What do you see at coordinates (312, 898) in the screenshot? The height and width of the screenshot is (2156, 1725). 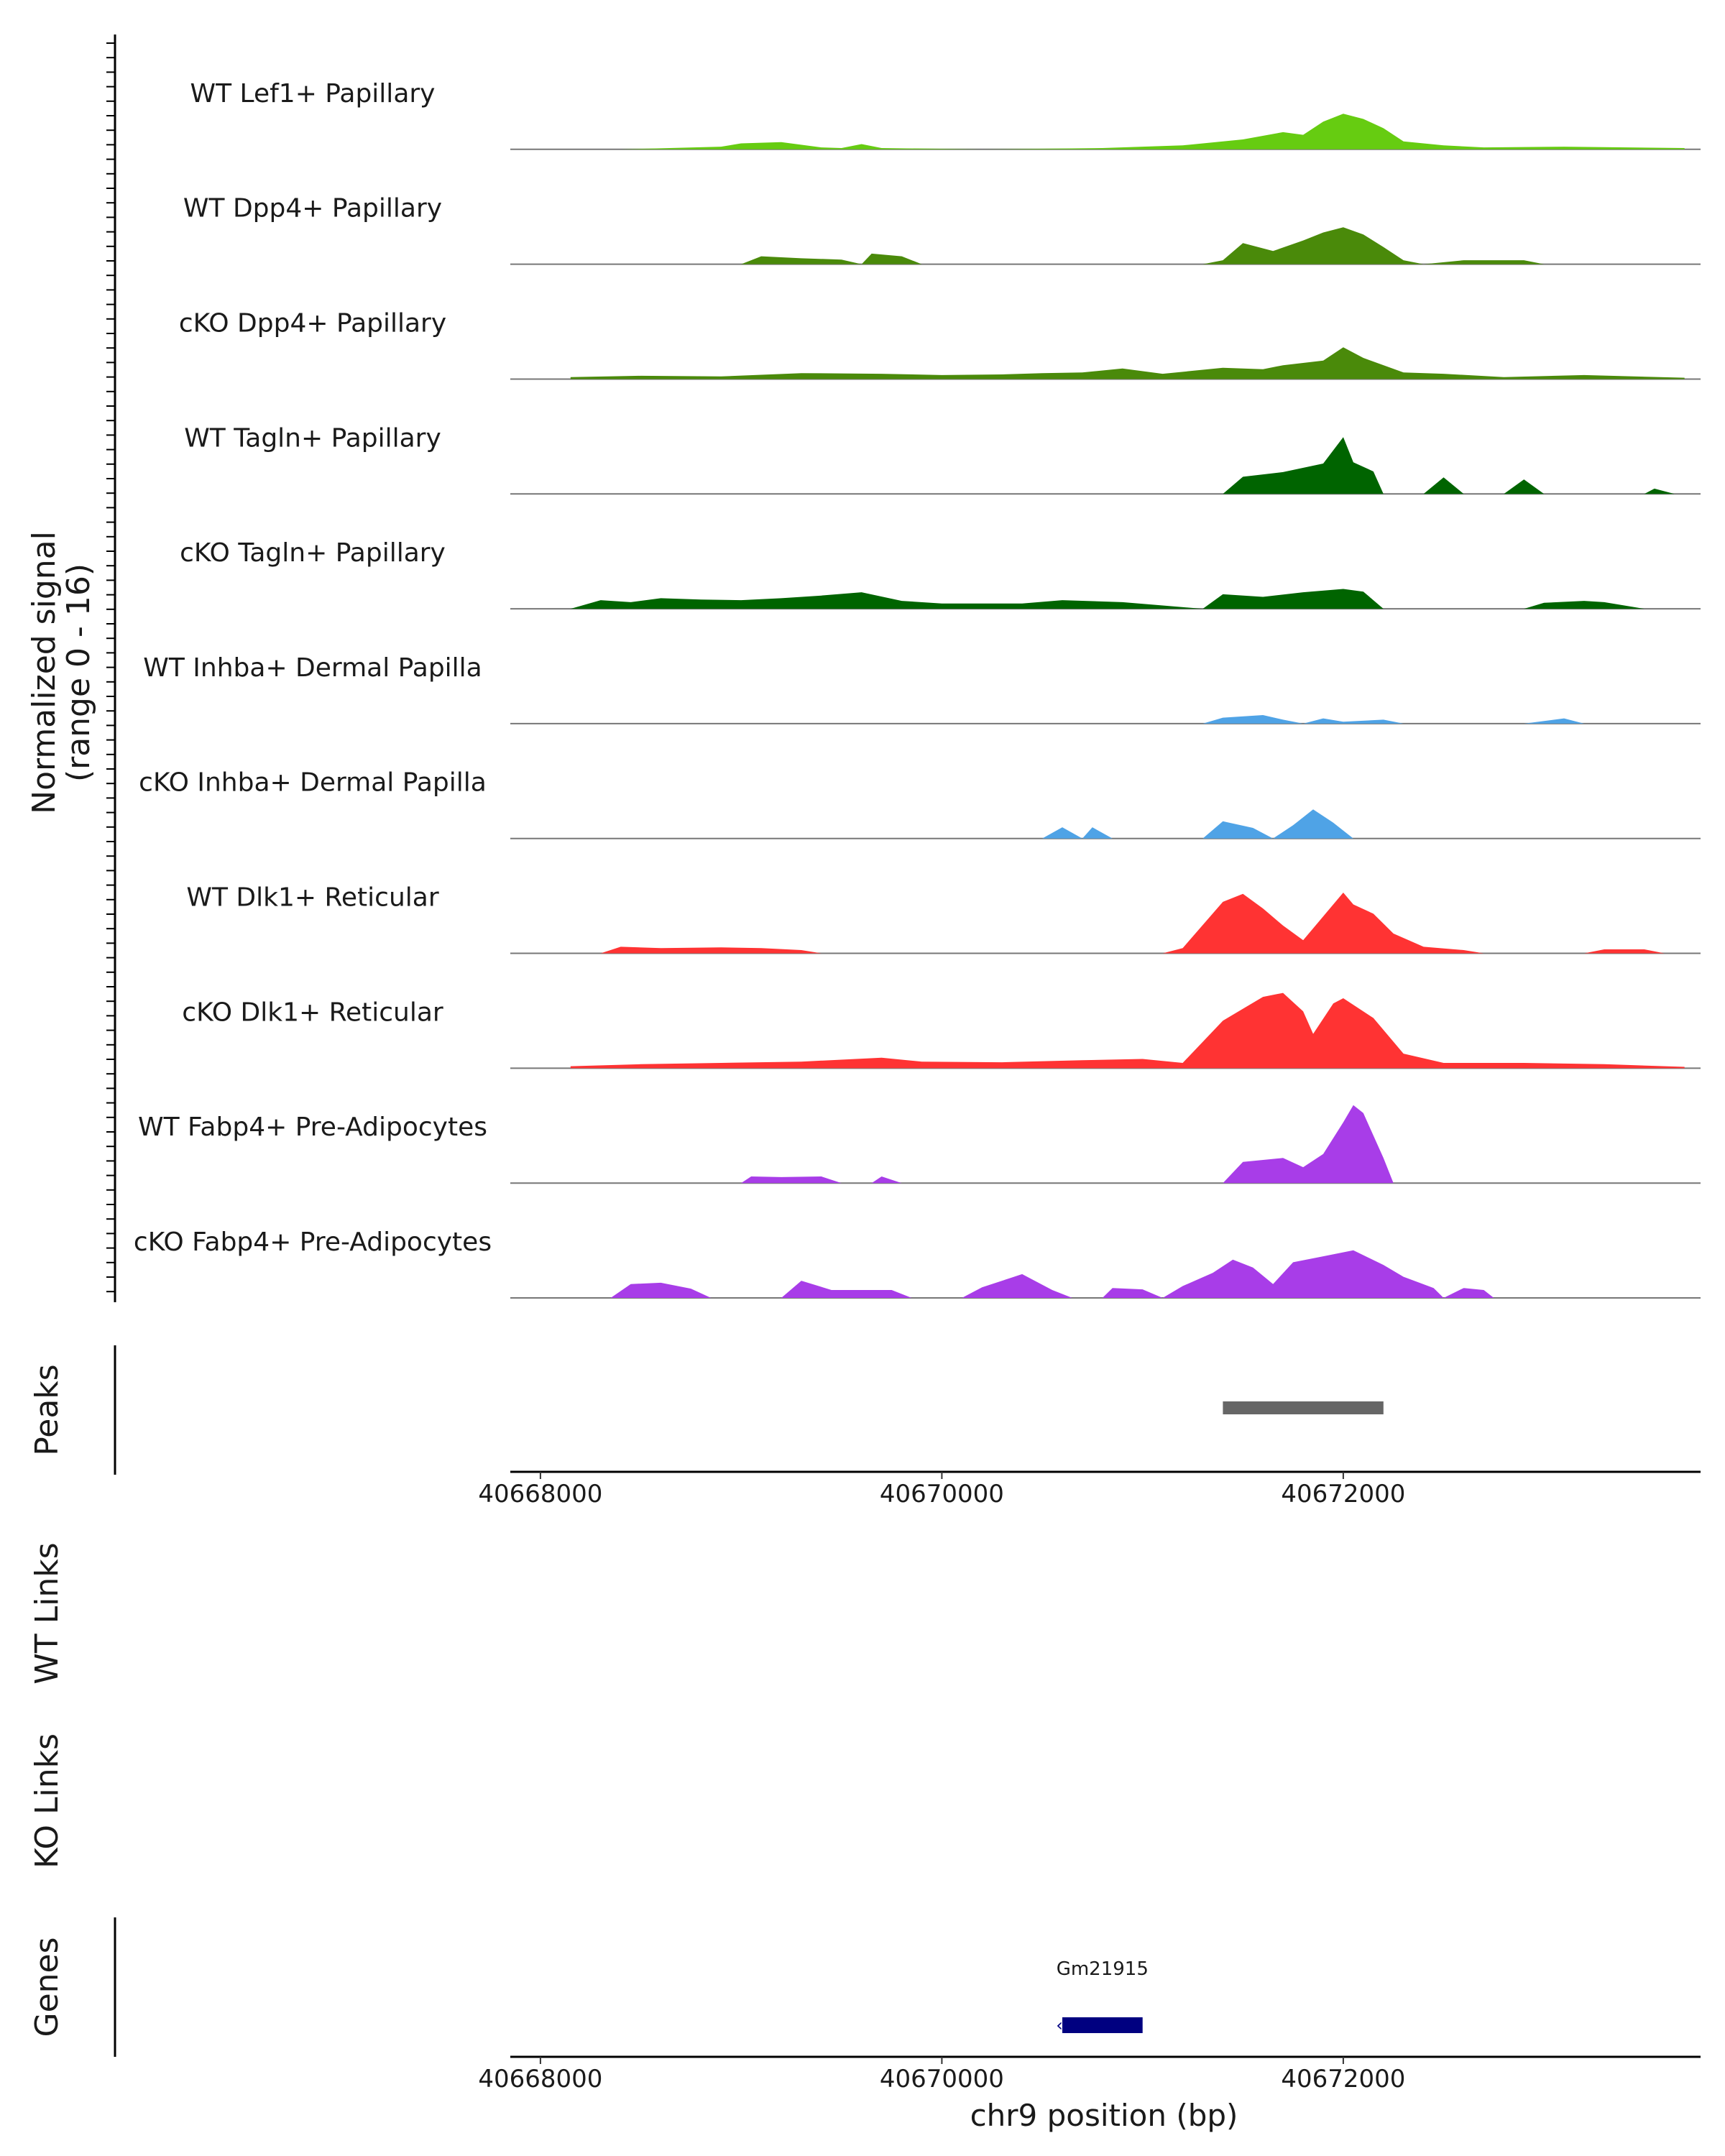 I see `track-label: WT Dlk1+ Reticular` at bounding box center [312, 898].